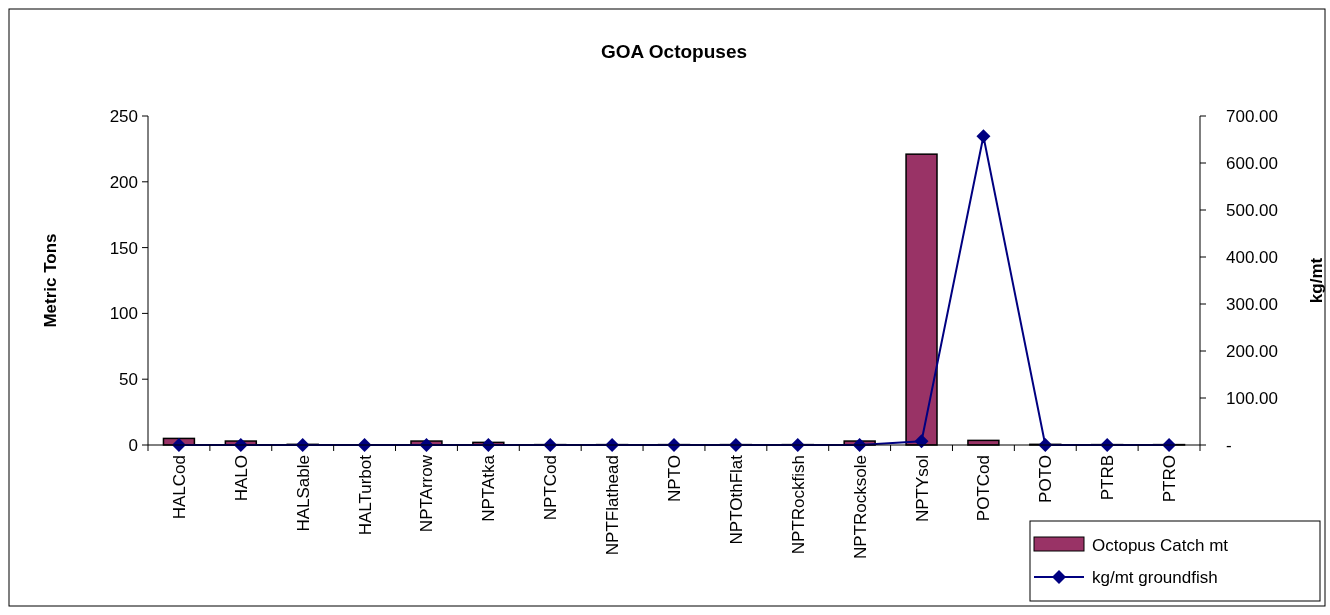 The image size is (1330, 615). I want to click on y2-tick-label: -, so click(1229, 445).